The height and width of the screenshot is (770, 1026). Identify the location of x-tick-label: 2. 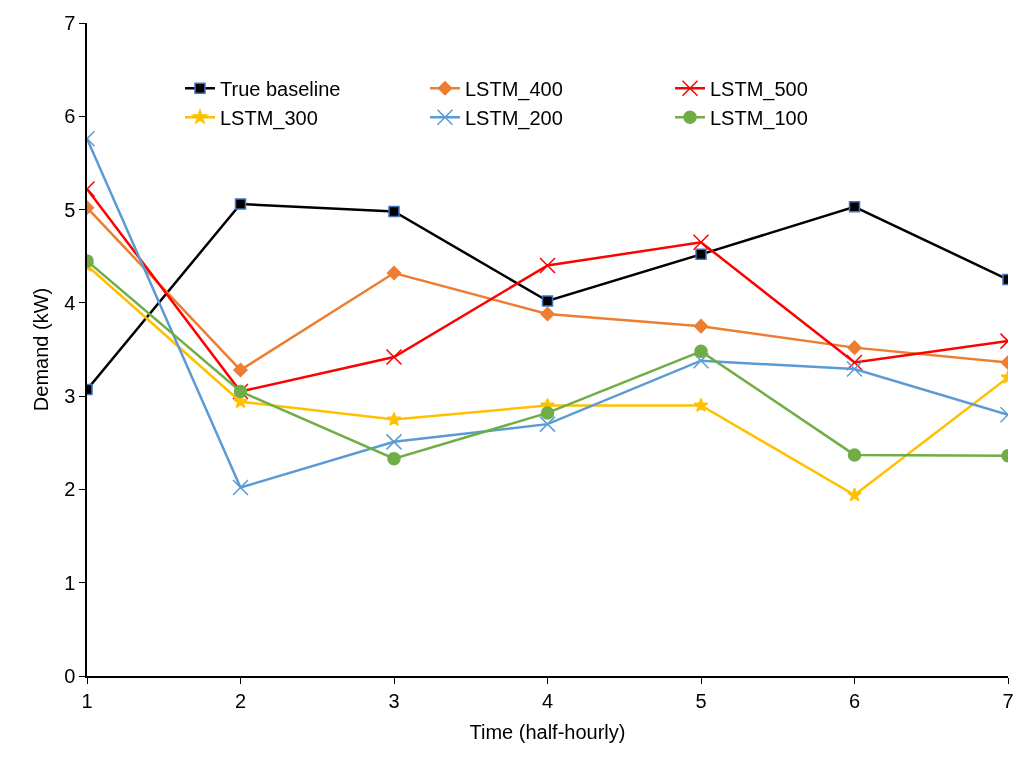
(240, 700).